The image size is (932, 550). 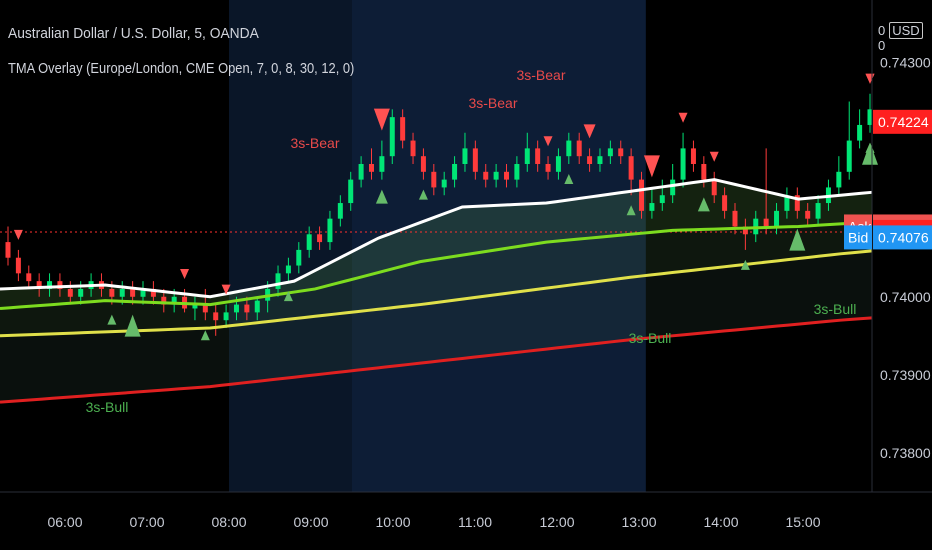 I want to click on price-tick-label: 0.74300, so click(x=905, y=62).